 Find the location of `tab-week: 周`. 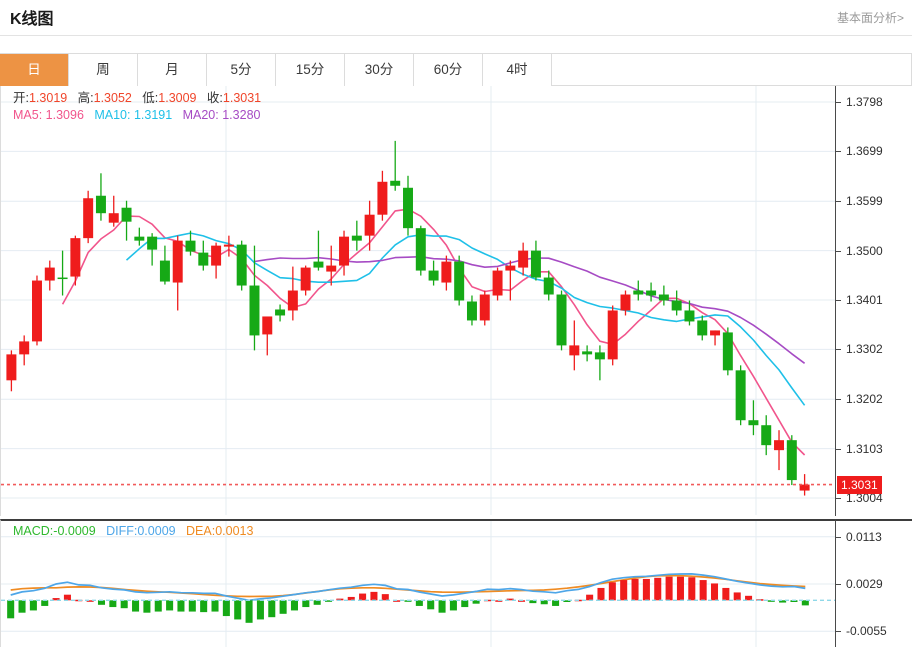

tab-week: 周 is located at coordinates (103, 70).